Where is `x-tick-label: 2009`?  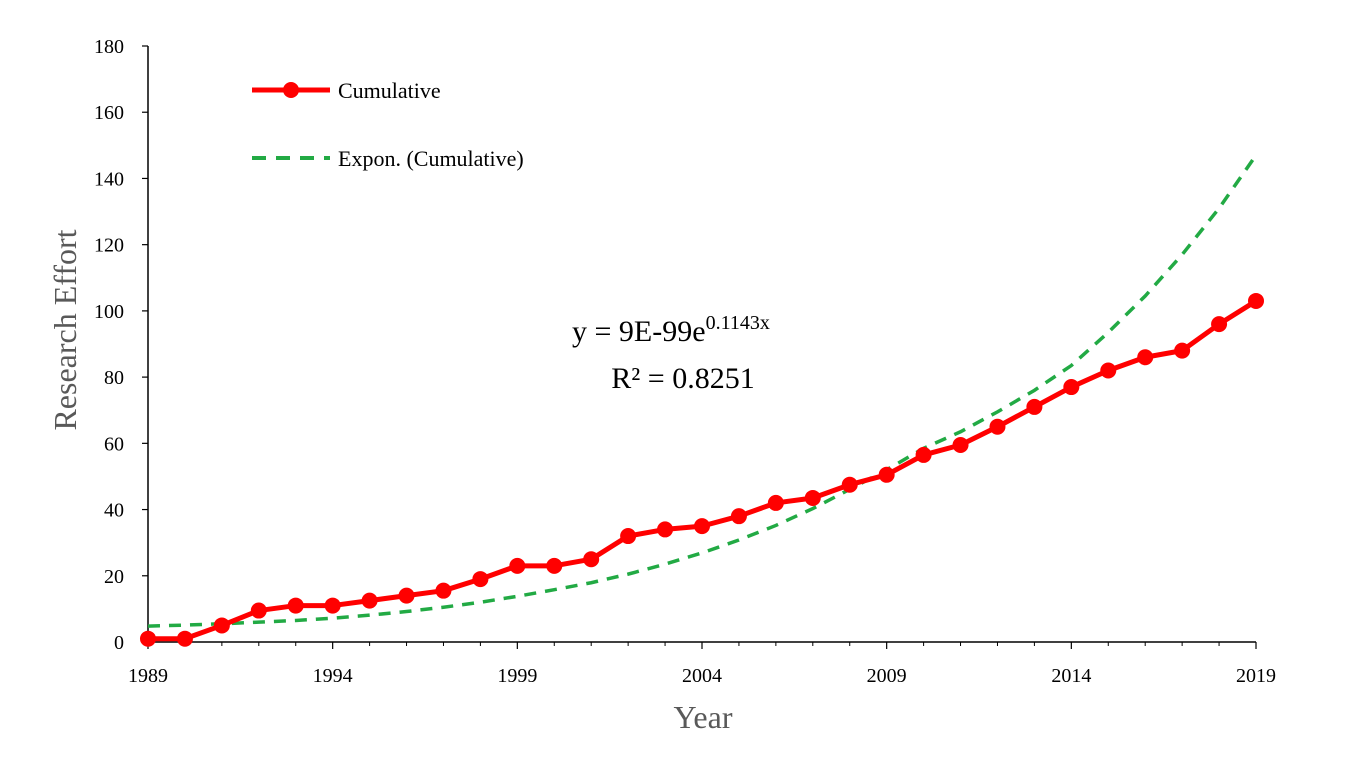
x-tick-label: 2009 is located at coordinates (887, 676).